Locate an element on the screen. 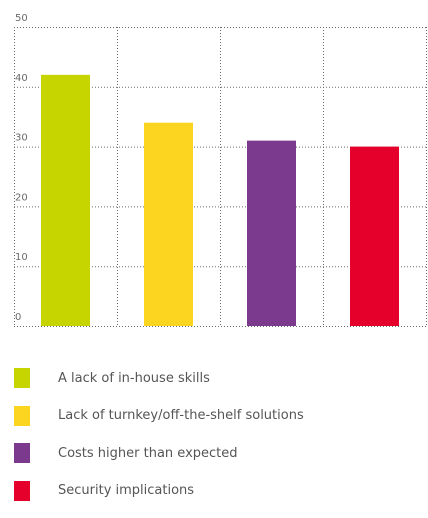 This screenshot has height=518, width=428. y-tick-label: 50 is located at coordinates (21, 18).